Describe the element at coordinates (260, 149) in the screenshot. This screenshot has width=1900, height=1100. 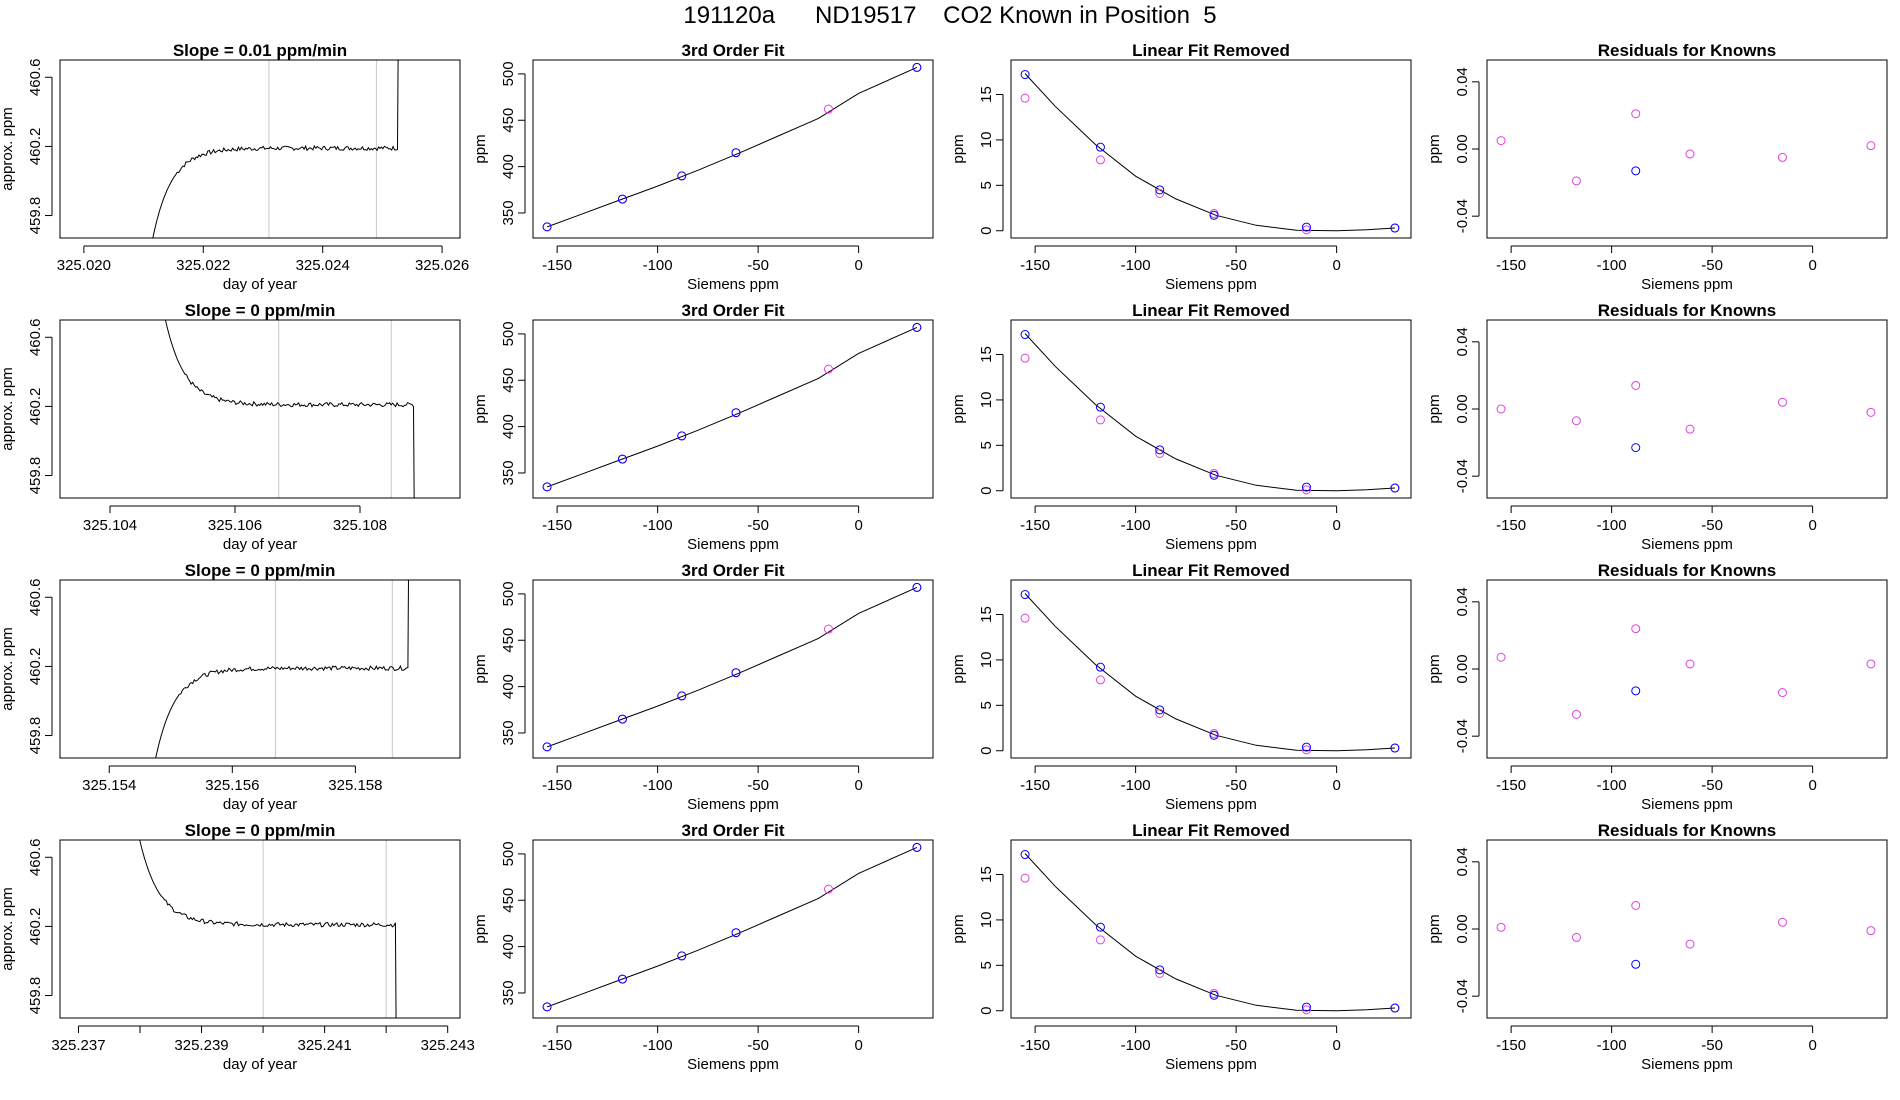
I see `row1-trace-plot-frame` at that location.